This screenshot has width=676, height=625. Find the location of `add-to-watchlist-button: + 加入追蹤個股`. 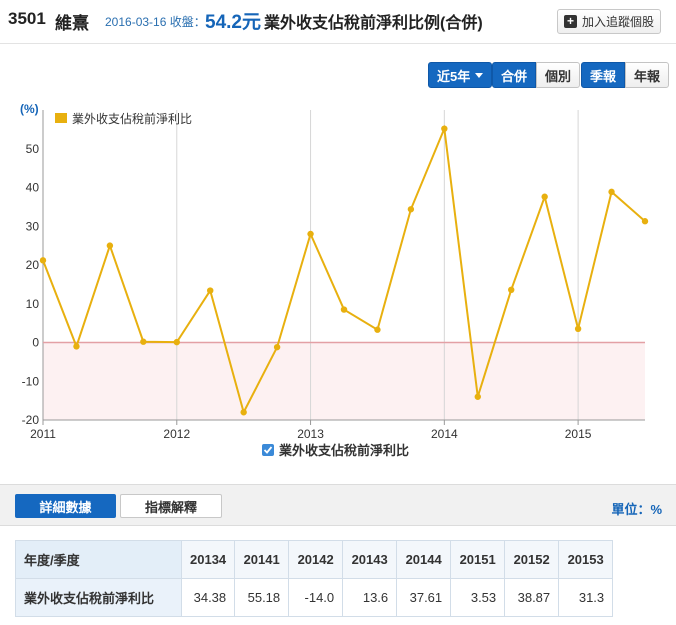

add-to-watchlist-button: + 加入追蹤個股 is located at coordinates (609, 21).